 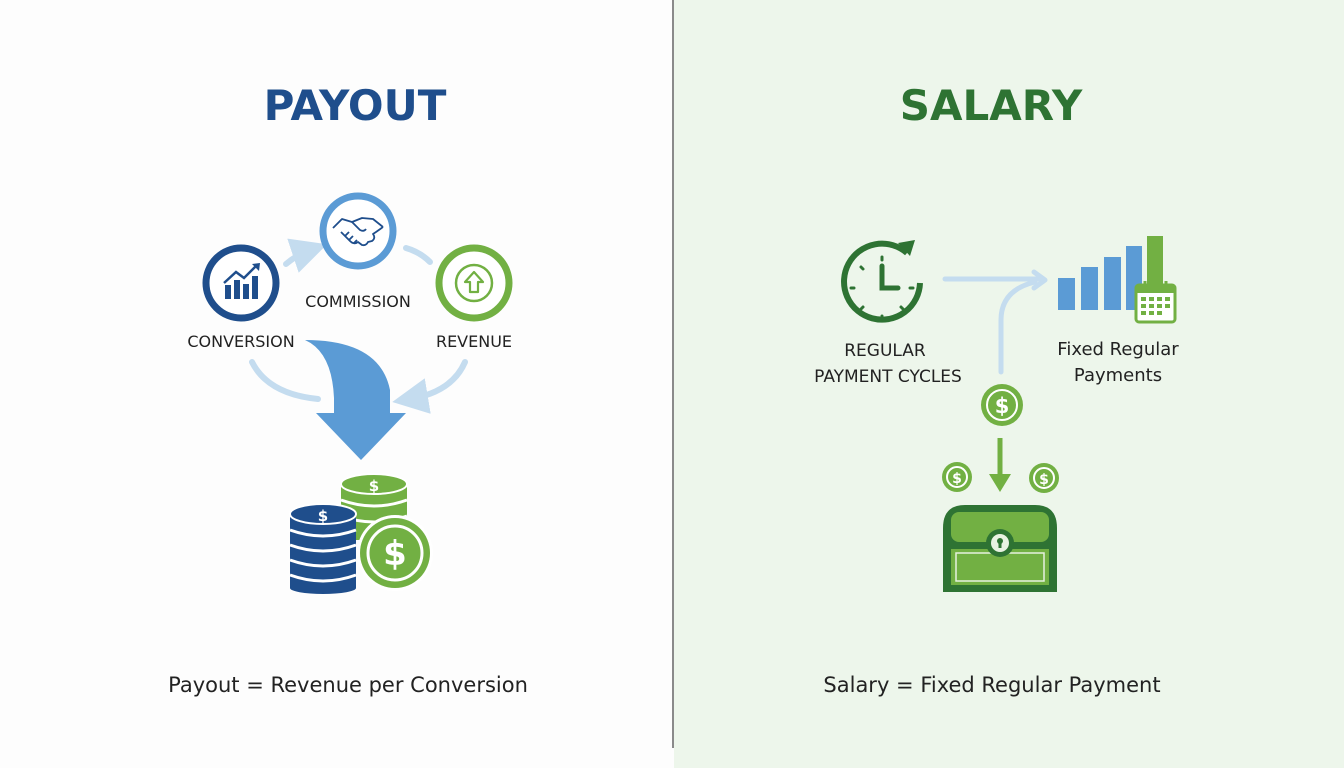 What do you see at coordinates (305, 255) in the screenshot?
I see `arrow-conversion-to-commission` at bounding box center [305, 255].